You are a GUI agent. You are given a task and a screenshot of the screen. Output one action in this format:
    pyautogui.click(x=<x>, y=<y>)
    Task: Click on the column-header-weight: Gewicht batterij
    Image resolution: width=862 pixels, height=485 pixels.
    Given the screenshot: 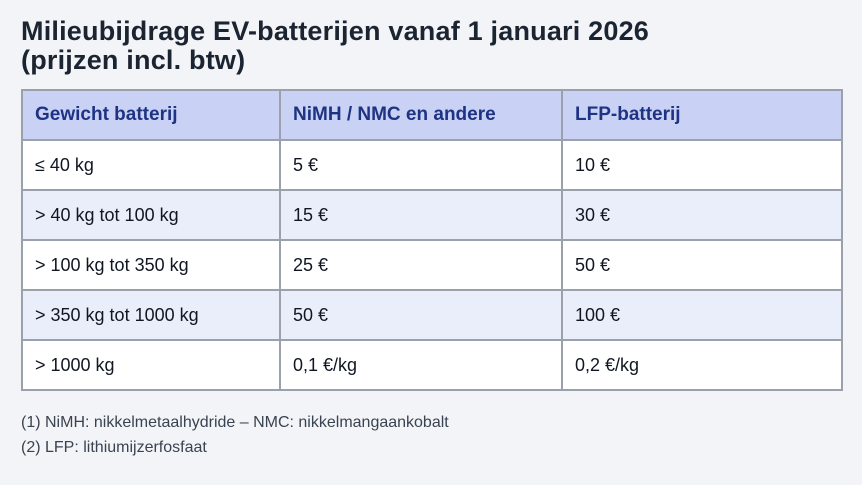 What is the action you would take?
    pyautogui.click(x=151, y=115)
    